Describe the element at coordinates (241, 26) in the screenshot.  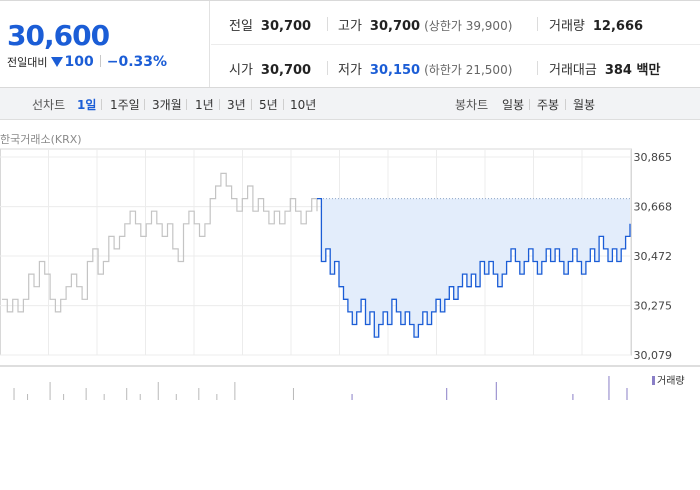
I see `prev-close-label: 전일` at that location.